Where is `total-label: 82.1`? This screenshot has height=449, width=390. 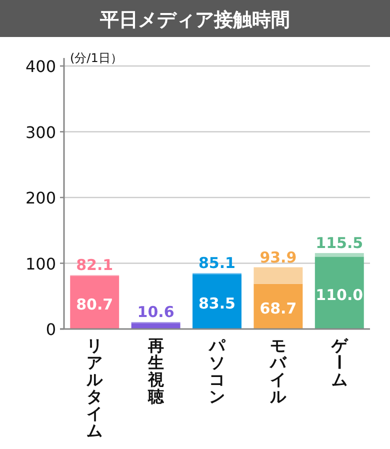 total-label: 82.1 is located at coordinates (95, 265).